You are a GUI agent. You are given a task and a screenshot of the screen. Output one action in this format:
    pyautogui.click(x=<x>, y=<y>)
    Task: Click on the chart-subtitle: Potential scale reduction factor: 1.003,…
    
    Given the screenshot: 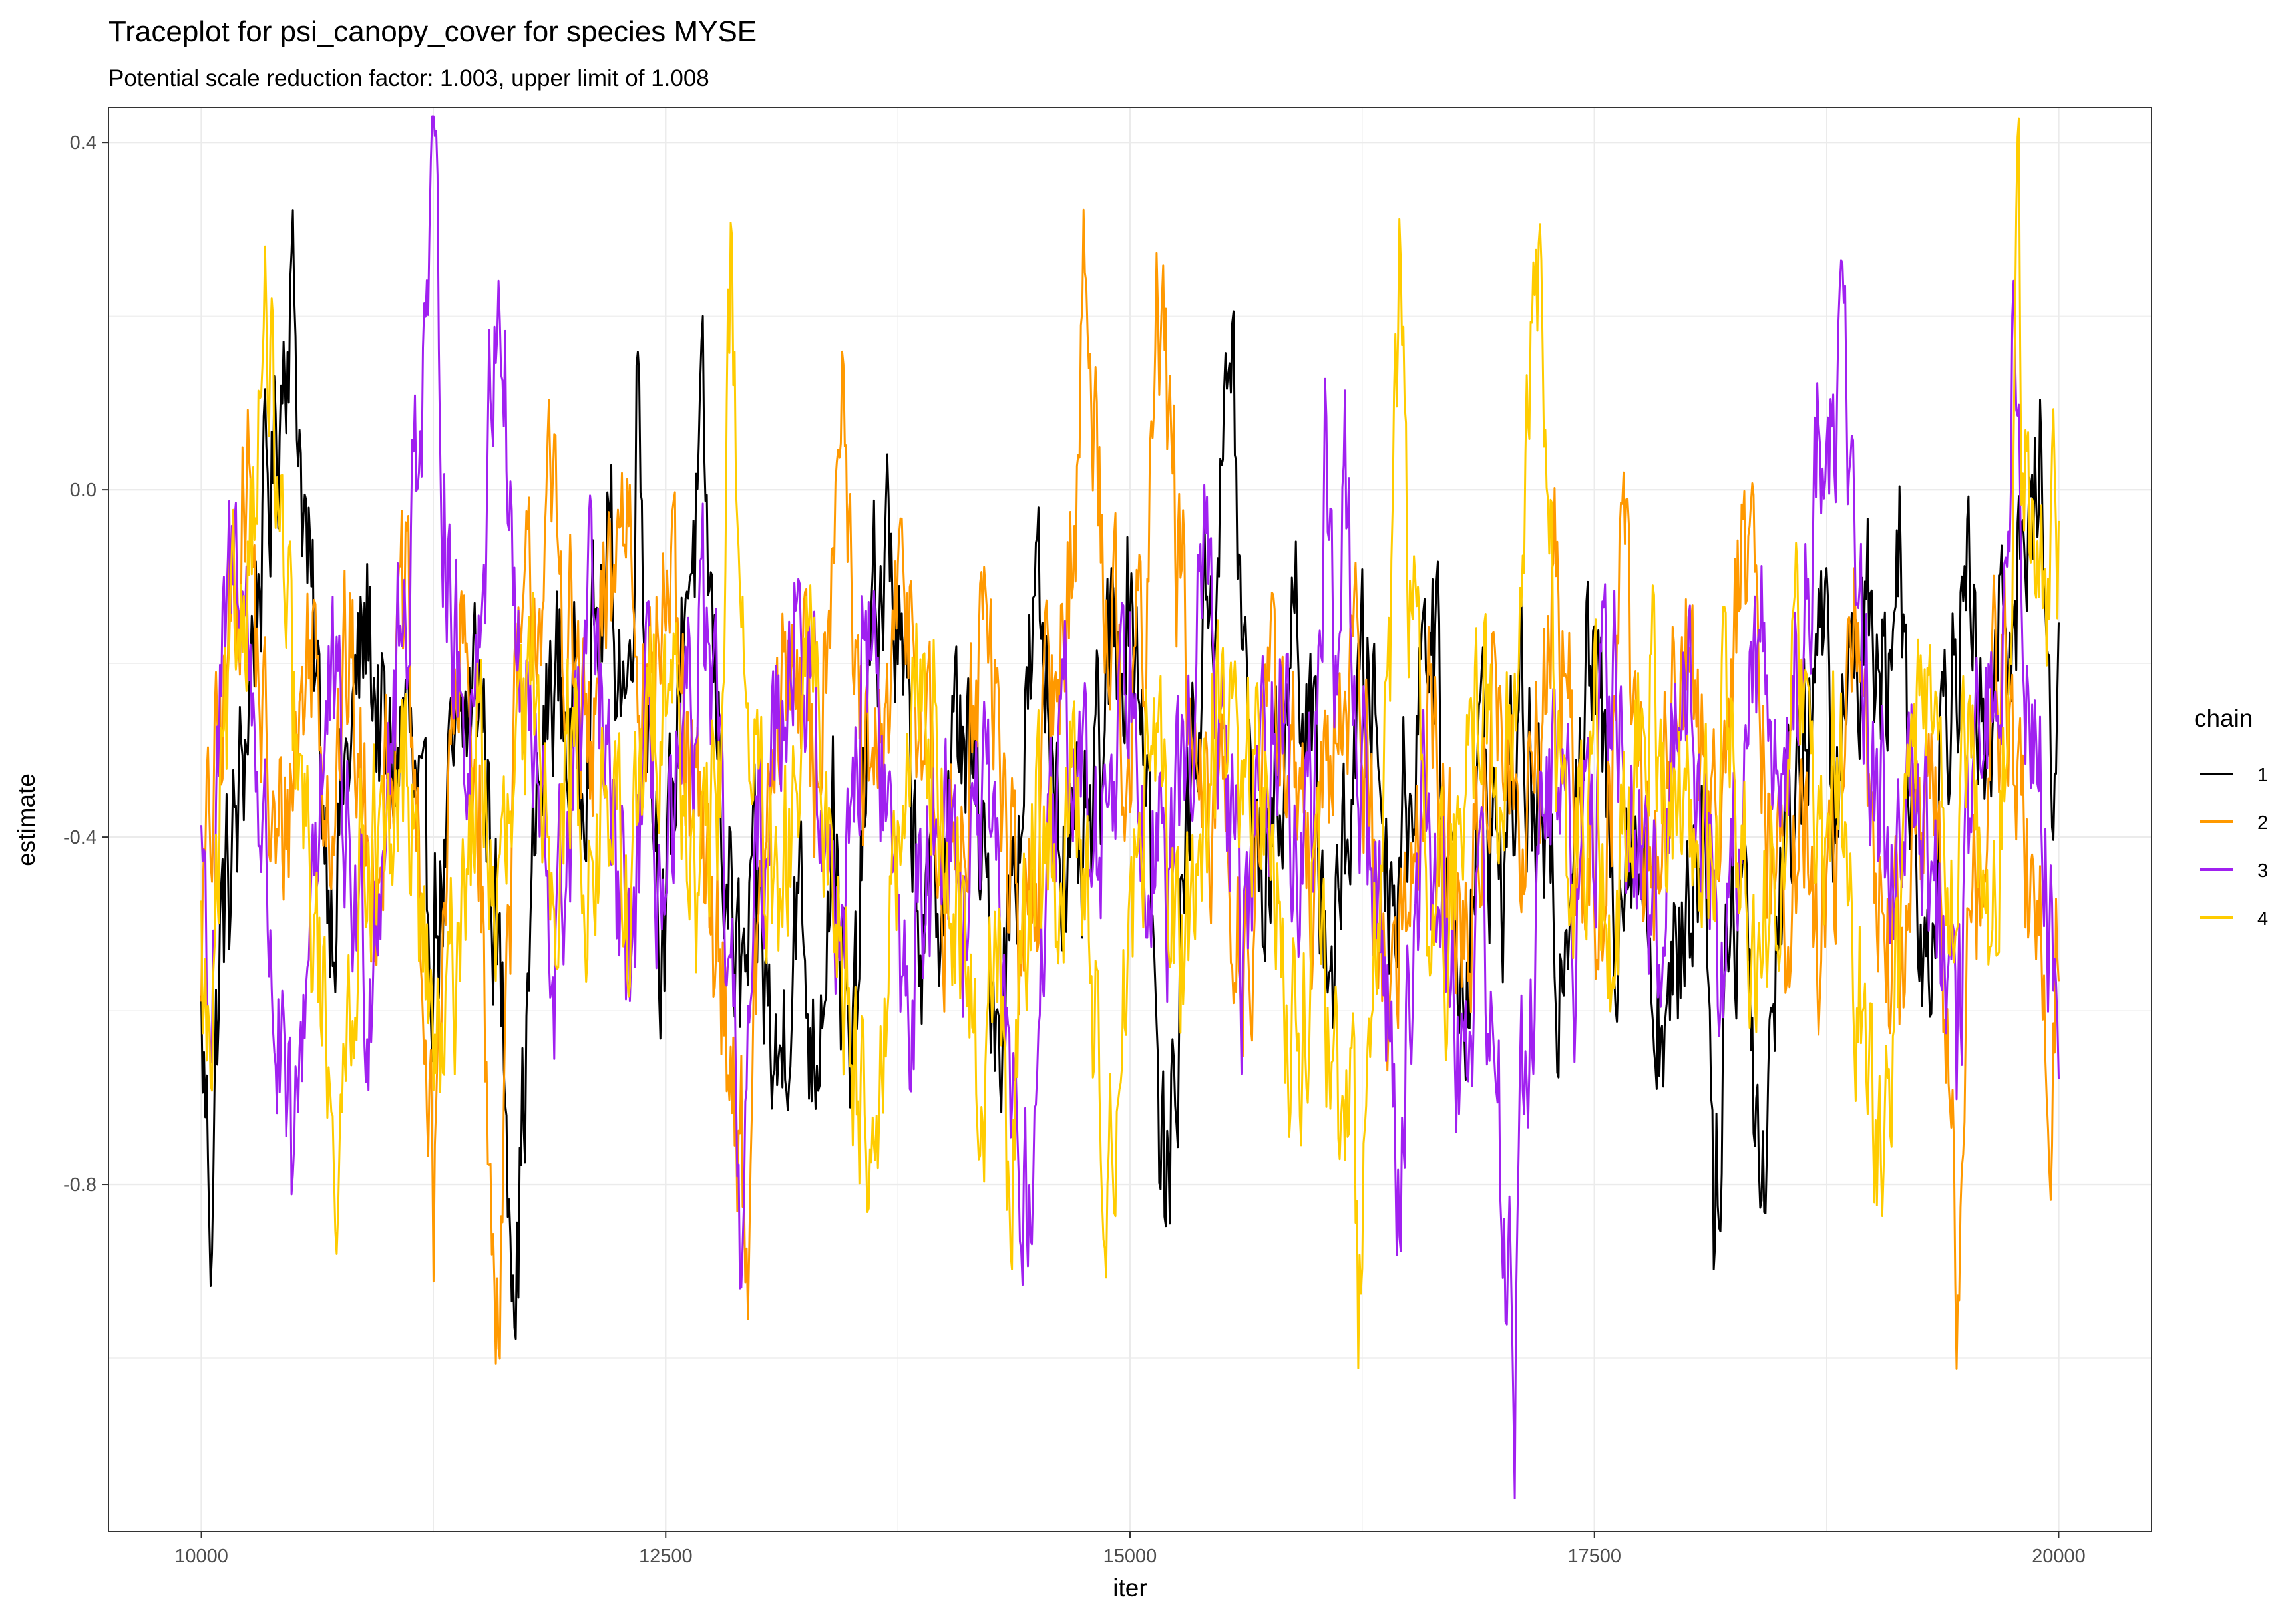 What is the action you would take?
    pyautogui.click(x=409, y=78)
    